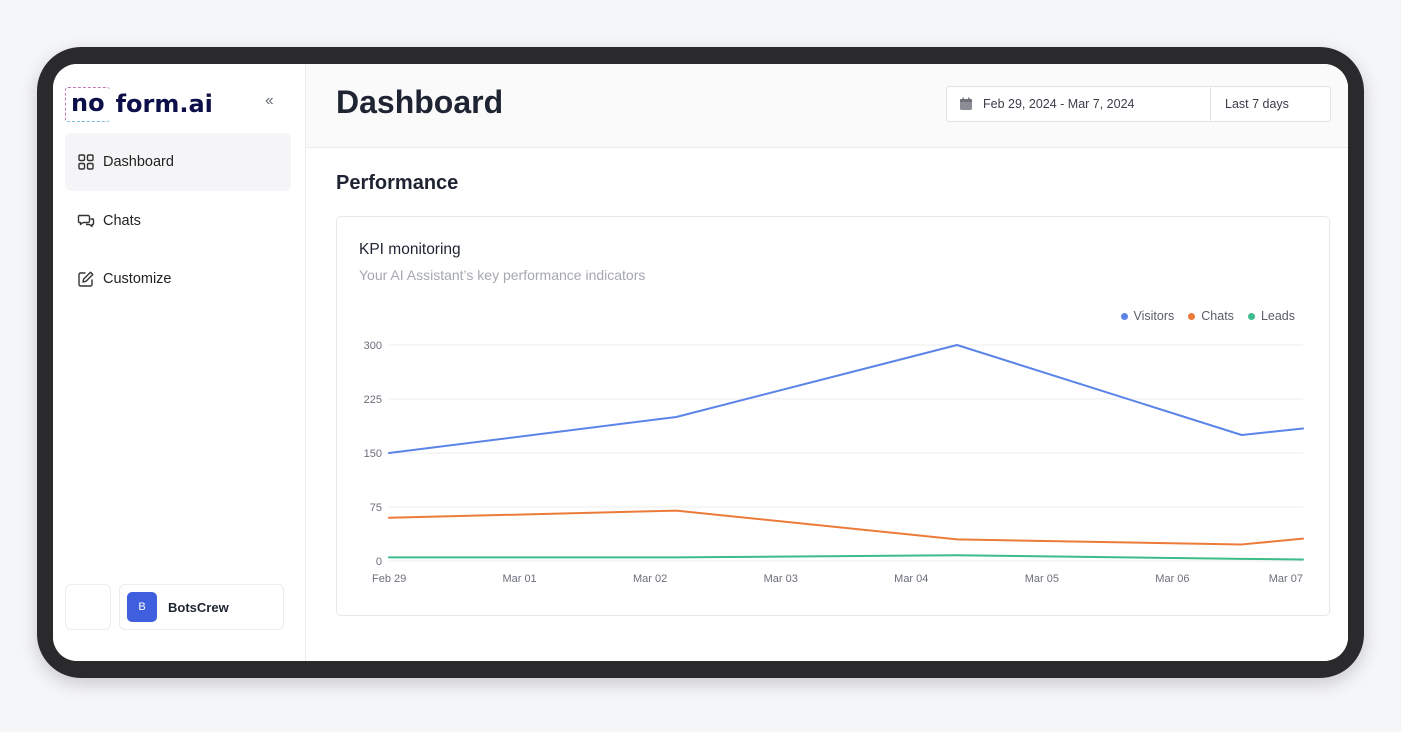  I want to click on legend-item-leads: Leads, so click(1271, 316).